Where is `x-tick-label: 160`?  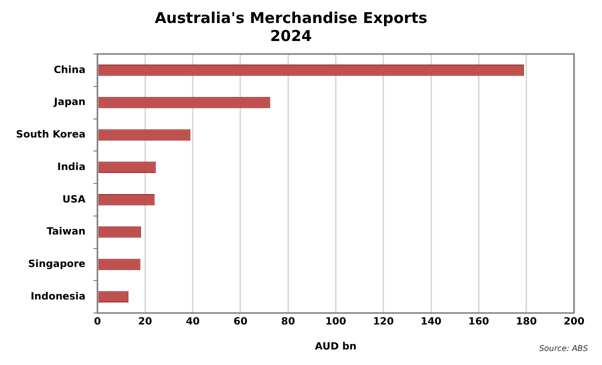
x-tick-label: 160 is located at coordinates (479, 322).